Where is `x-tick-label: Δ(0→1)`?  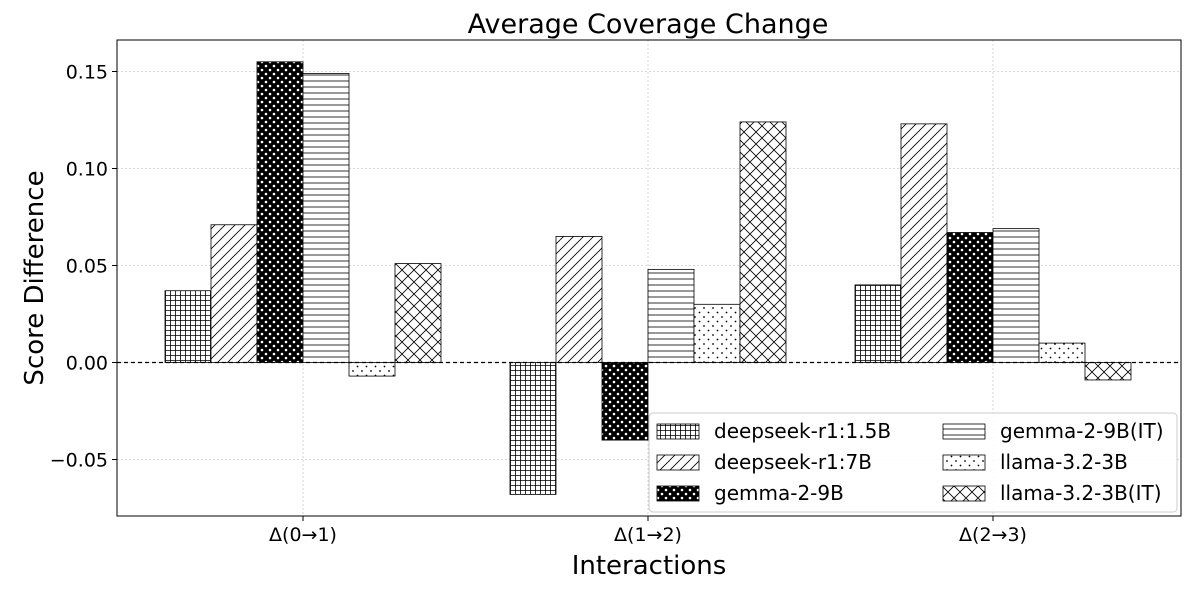
x-tick-label: Δ(0→1) is located at coordinates (303, 535).